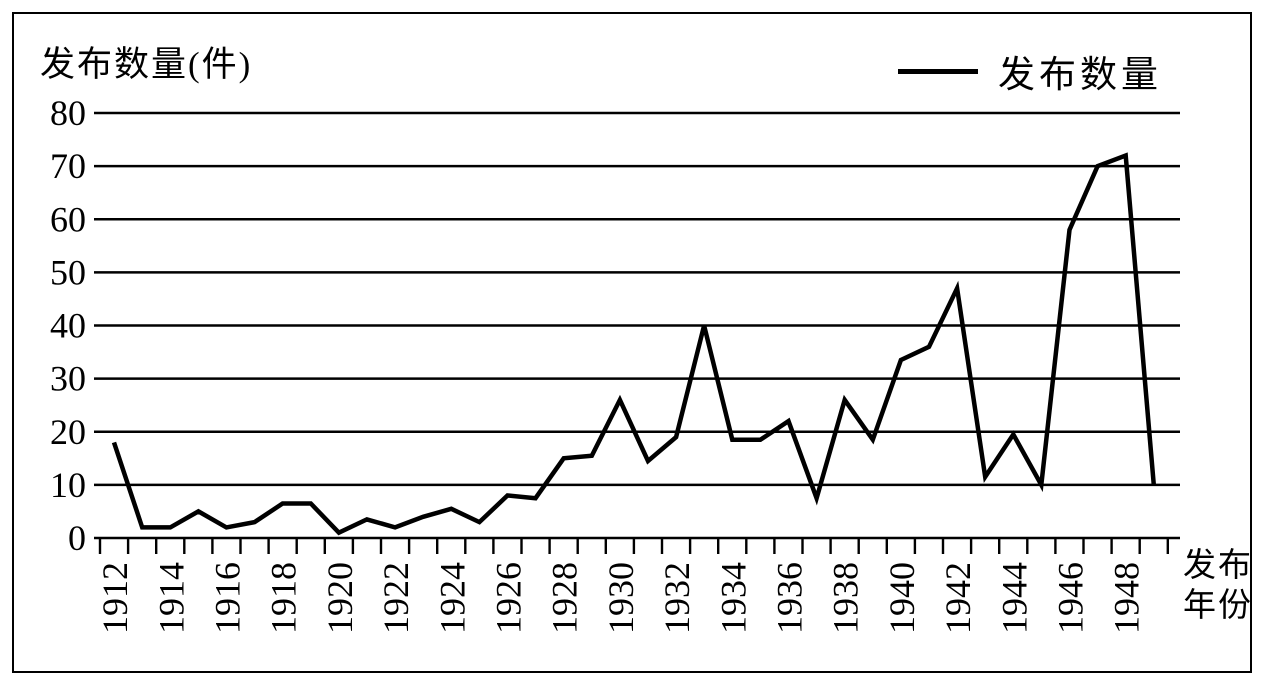 Image resolution: width=1266 pixels, height=687 pixels. What do you see at coordinates (68, 272) in the screenshot?
I see `y-tick-label: 50` at bounding box center [68, 272].